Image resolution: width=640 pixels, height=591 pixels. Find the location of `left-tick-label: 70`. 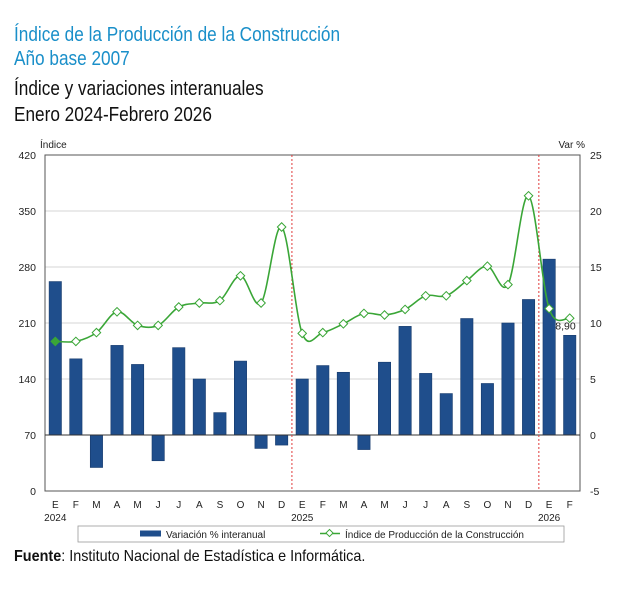

left-tick-label: 70 is located at coordinates (30, 436).